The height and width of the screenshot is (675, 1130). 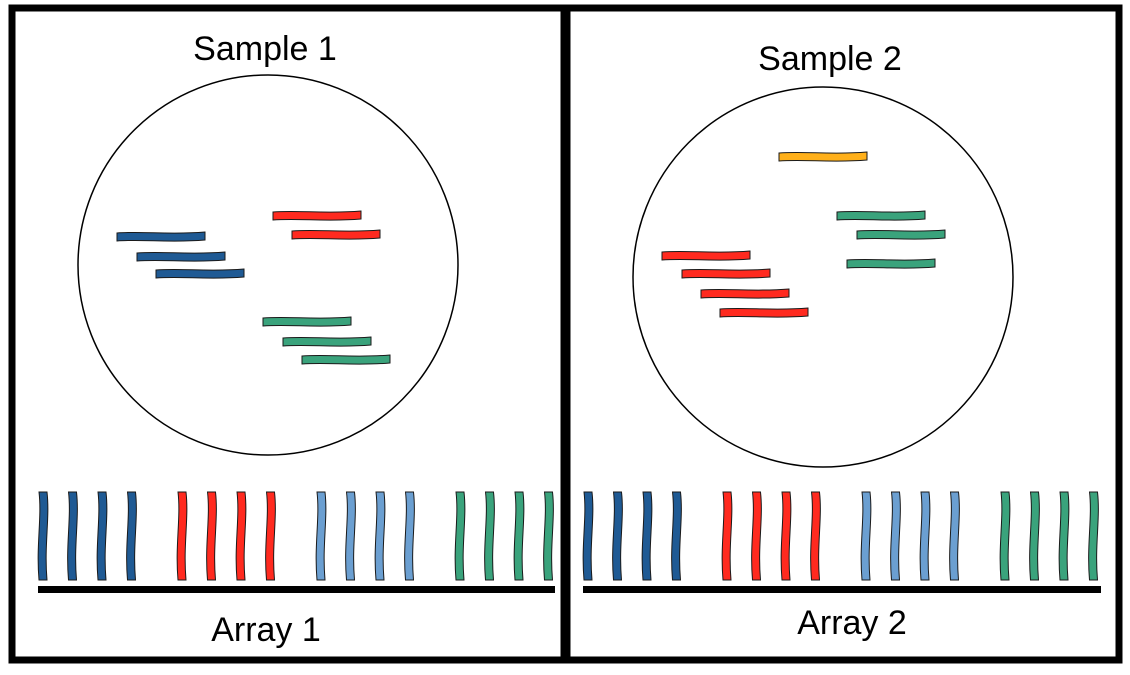 I want to click on array-1-label: Array 1, so click(x=266, y=630).